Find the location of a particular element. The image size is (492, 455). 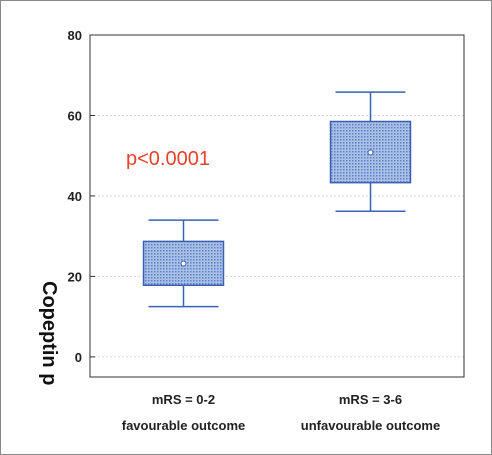

category-label: mRS = 0-2 is located at coordinates (183, 399).